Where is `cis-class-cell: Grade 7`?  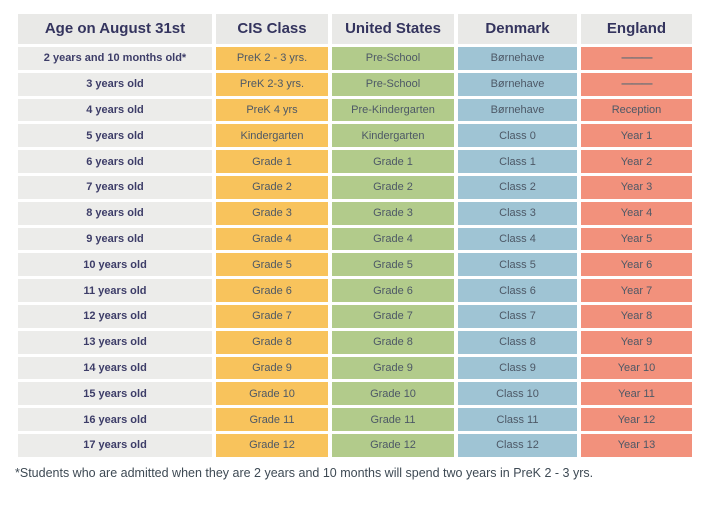
cis-class-cell: Grade 7 is located at coordinates (272, 316).